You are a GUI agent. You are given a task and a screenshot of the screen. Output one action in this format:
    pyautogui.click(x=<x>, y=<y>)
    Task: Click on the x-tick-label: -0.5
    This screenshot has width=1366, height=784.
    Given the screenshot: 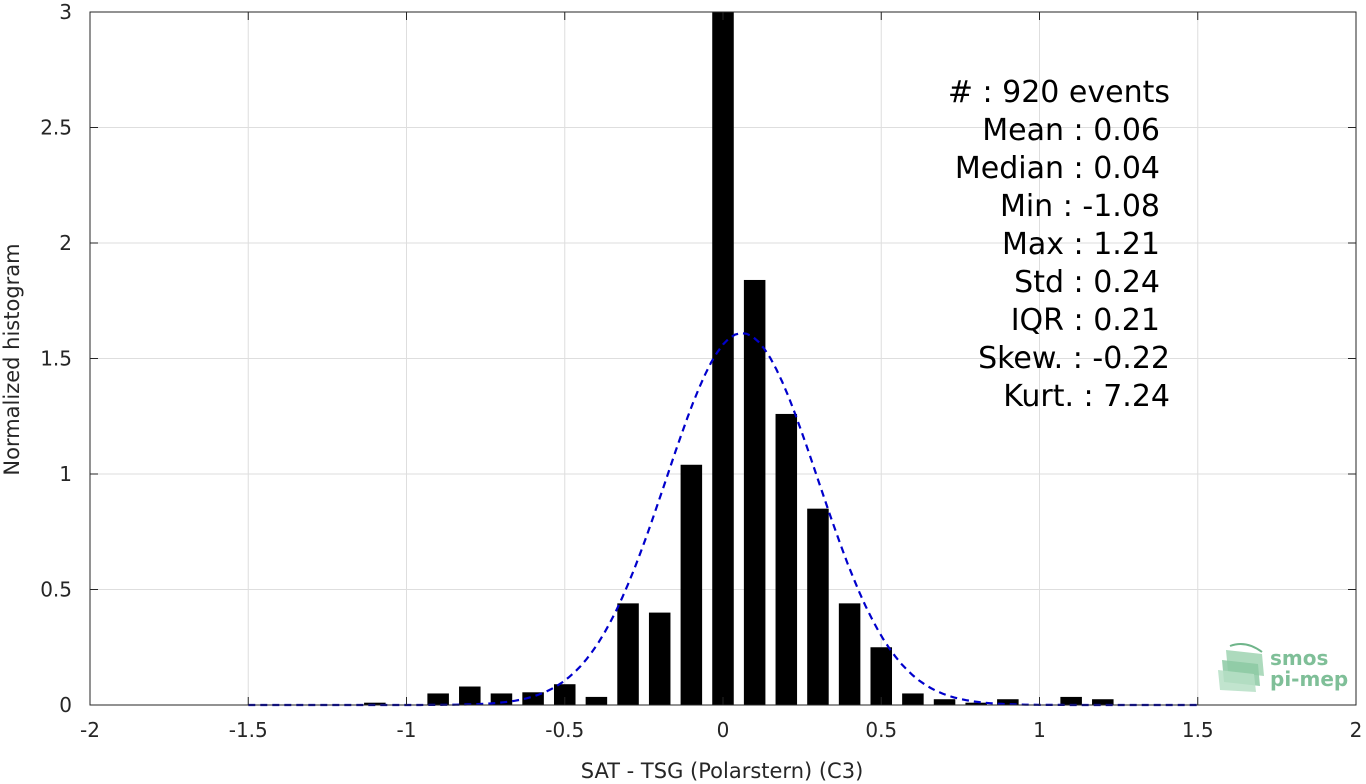 What is the action you would take?
    pyautogui.click(x=564, y=730)
    